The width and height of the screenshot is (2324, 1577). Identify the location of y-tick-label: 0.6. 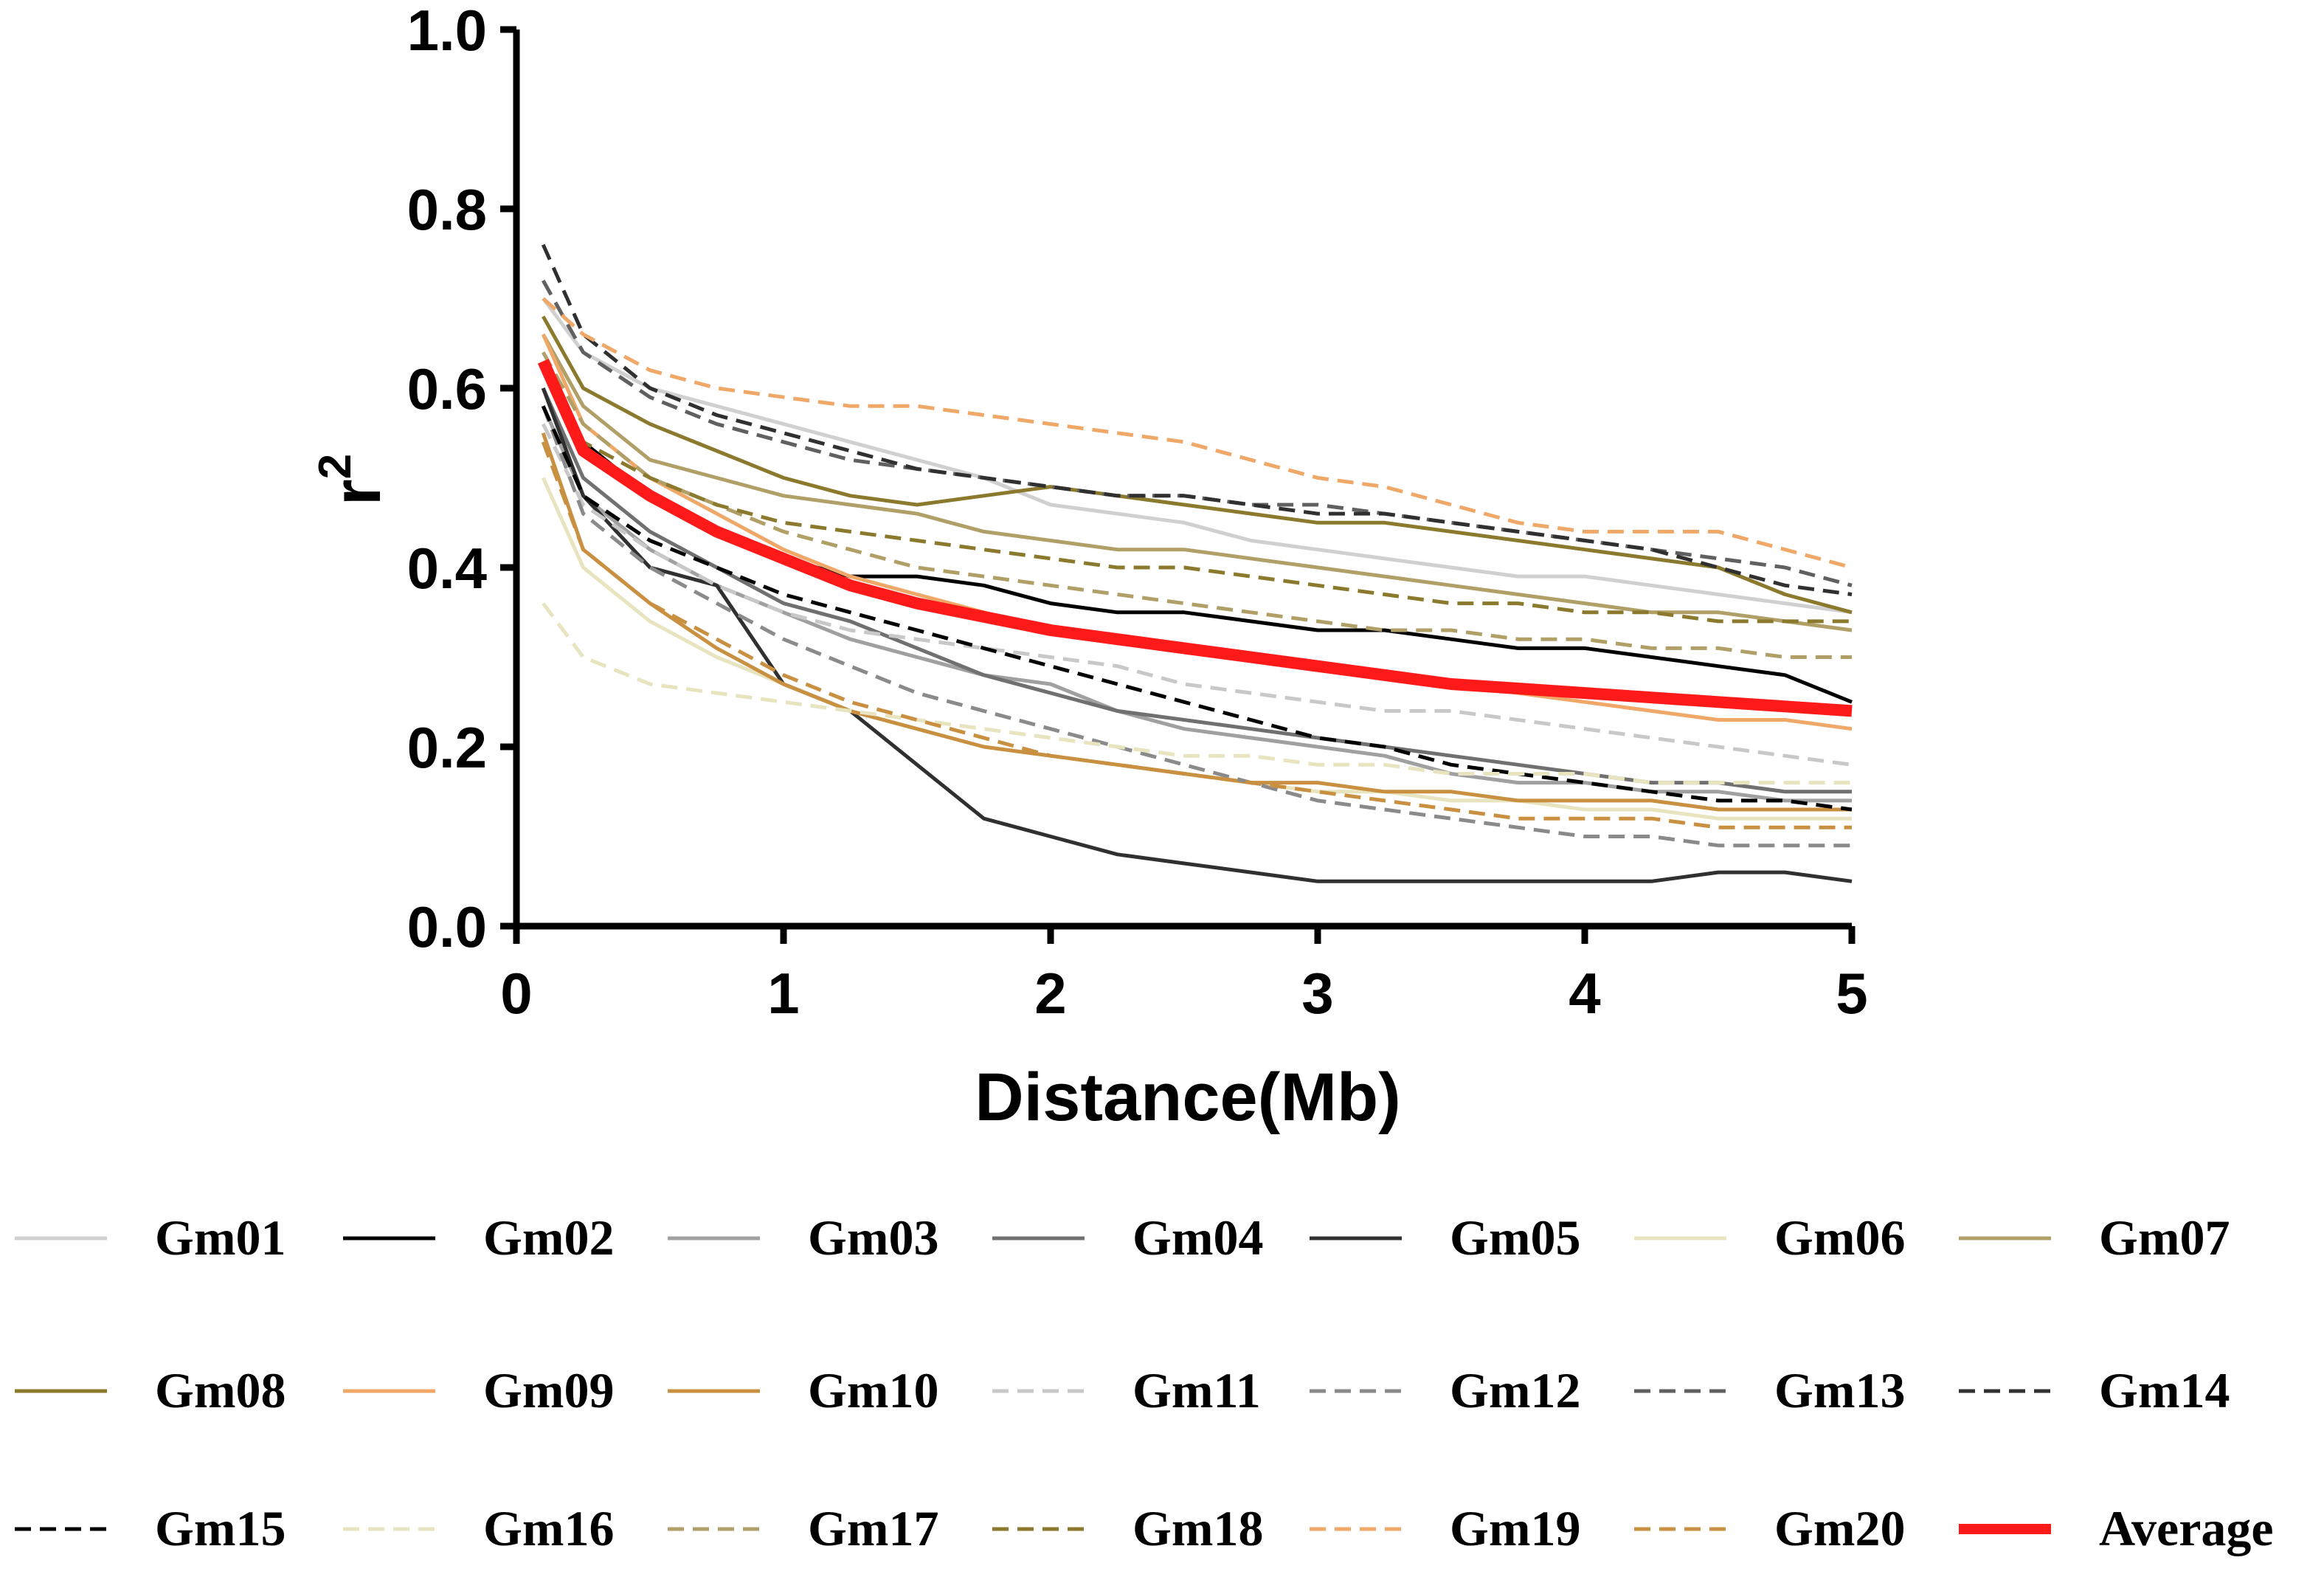
(447, 388).